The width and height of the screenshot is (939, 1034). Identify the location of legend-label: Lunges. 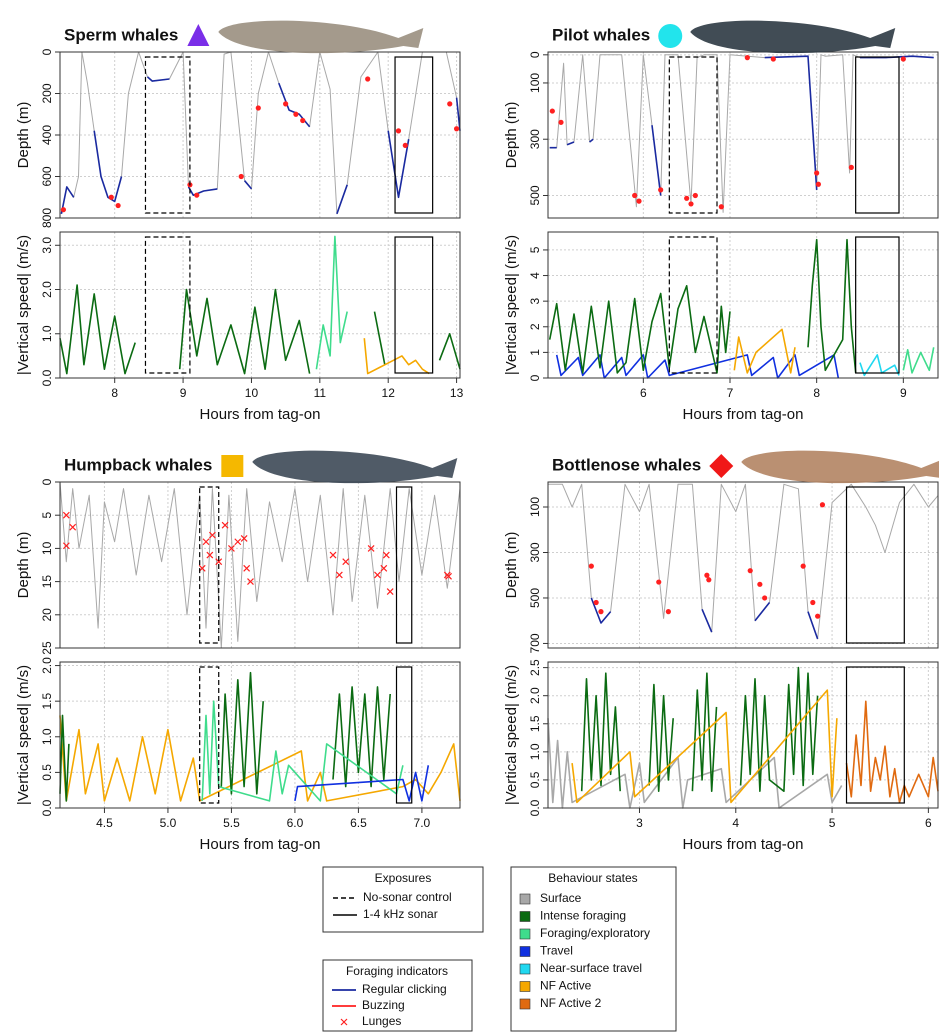
(381, 1021).